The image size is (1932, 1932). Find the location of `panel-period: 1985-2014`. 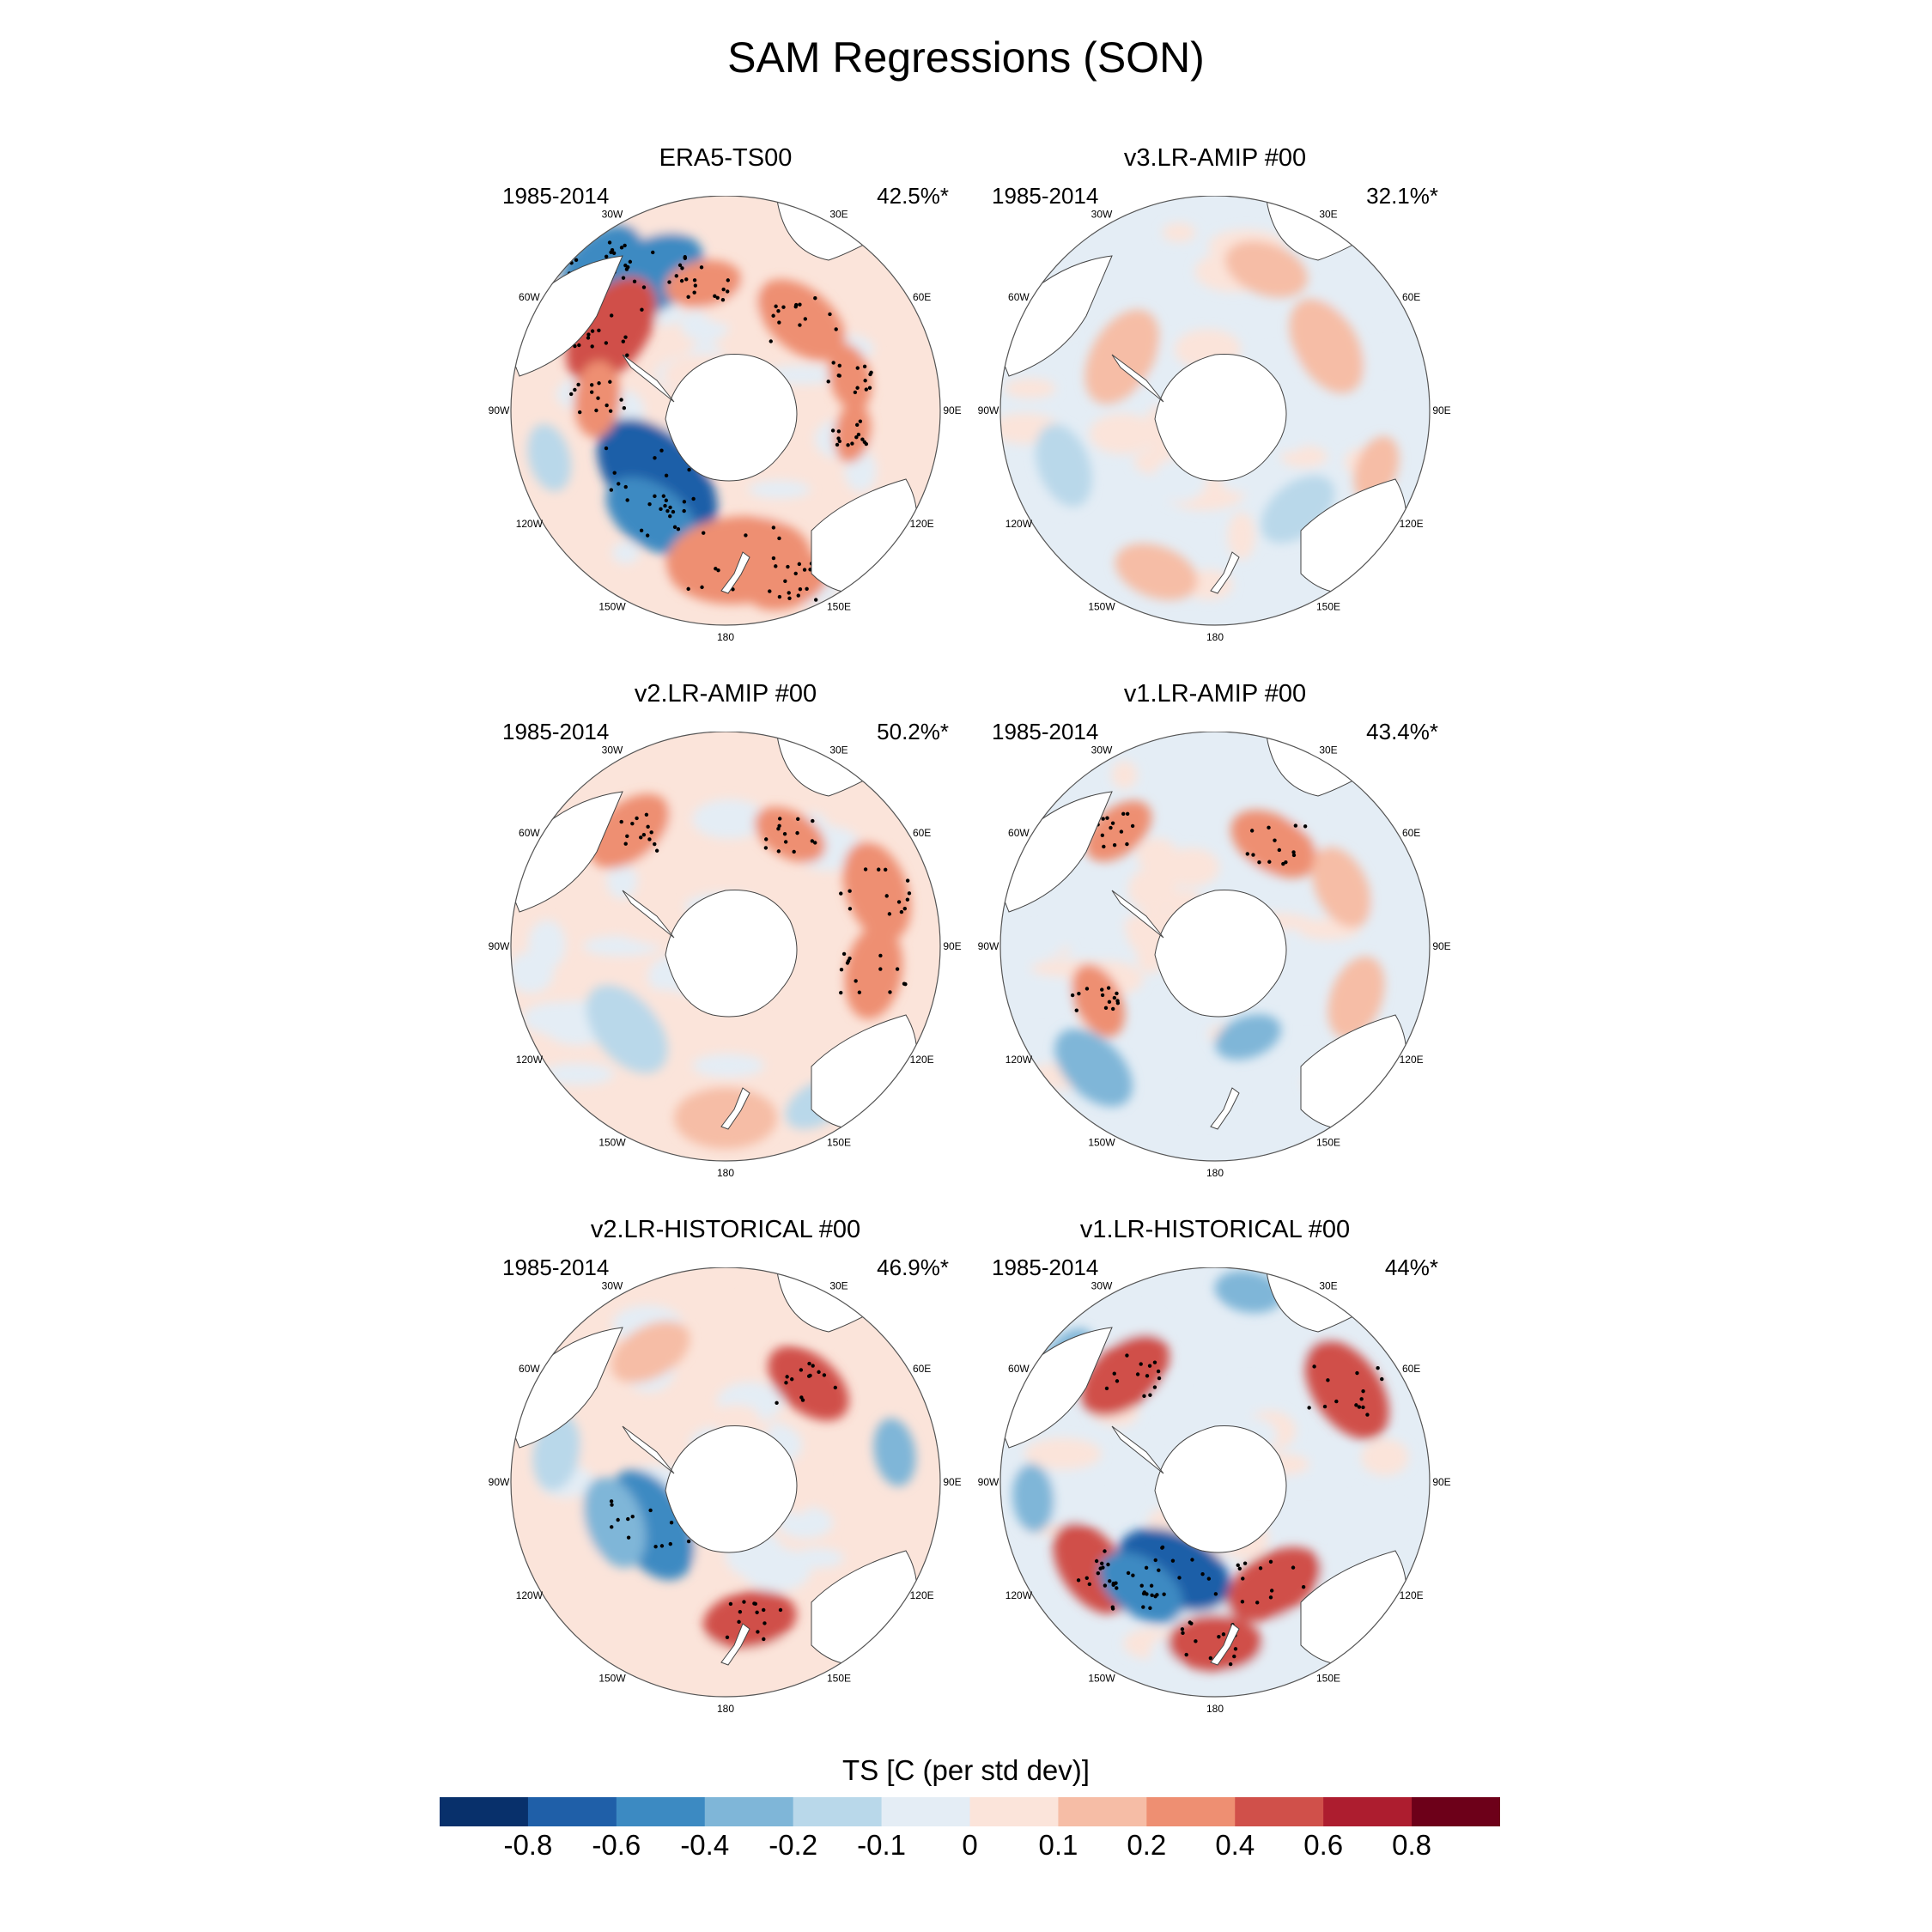

panel-period: 1985-2014 is located at coordinates (1045, 731).